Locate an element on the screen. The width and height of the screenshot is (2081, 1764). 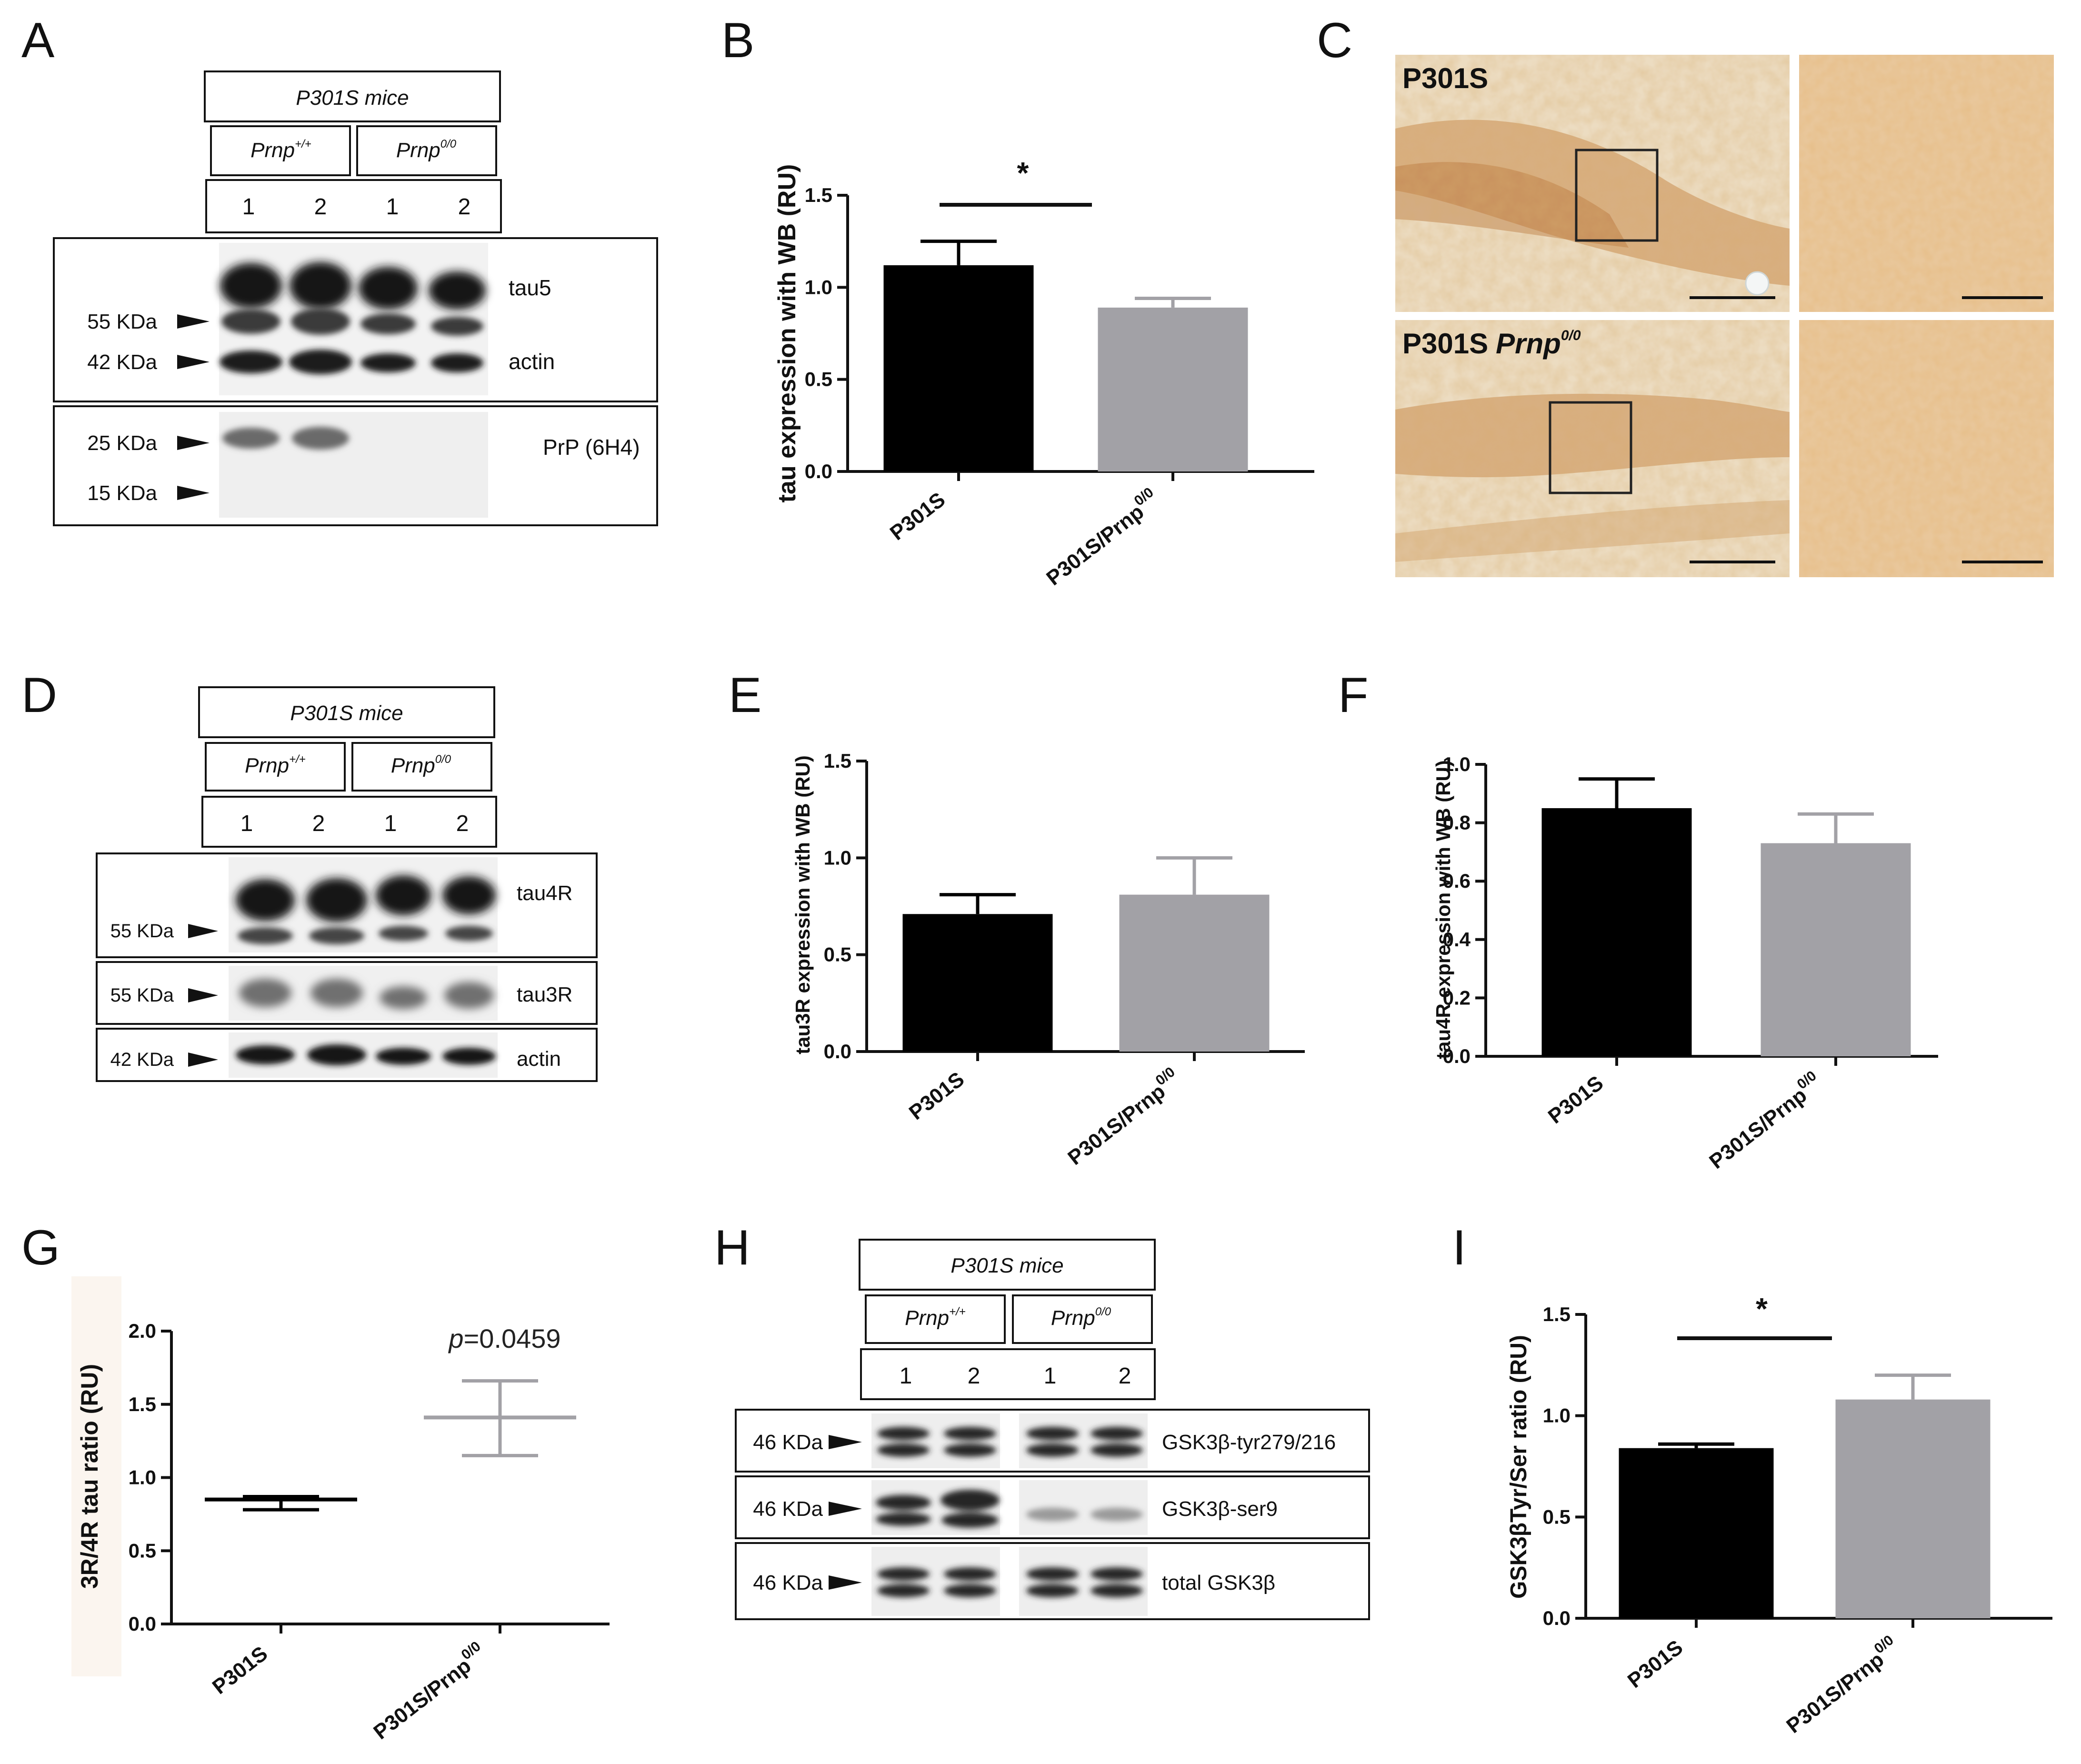
blot-h-header: P301S mice is located at coordinates (1006, 1265).